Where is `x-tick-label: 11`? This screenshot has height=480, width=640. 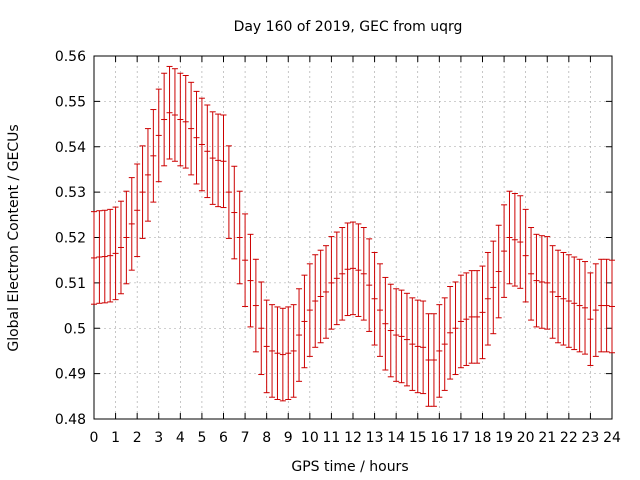 x-tick-label: 11 is located at coordinates (332, 438).